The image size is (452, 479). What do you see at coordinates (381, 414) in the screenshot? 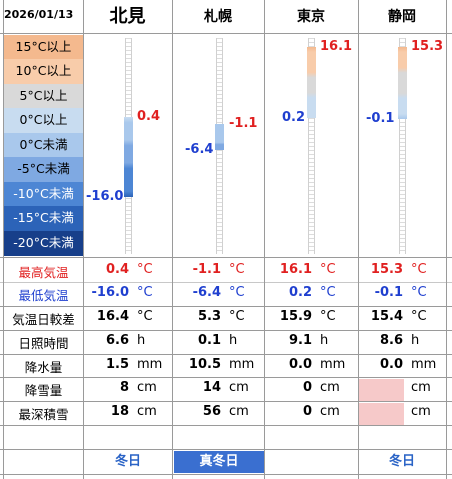
I see `missing-cell-snowdepth-shizuoka` at bounding box center [381, 414].